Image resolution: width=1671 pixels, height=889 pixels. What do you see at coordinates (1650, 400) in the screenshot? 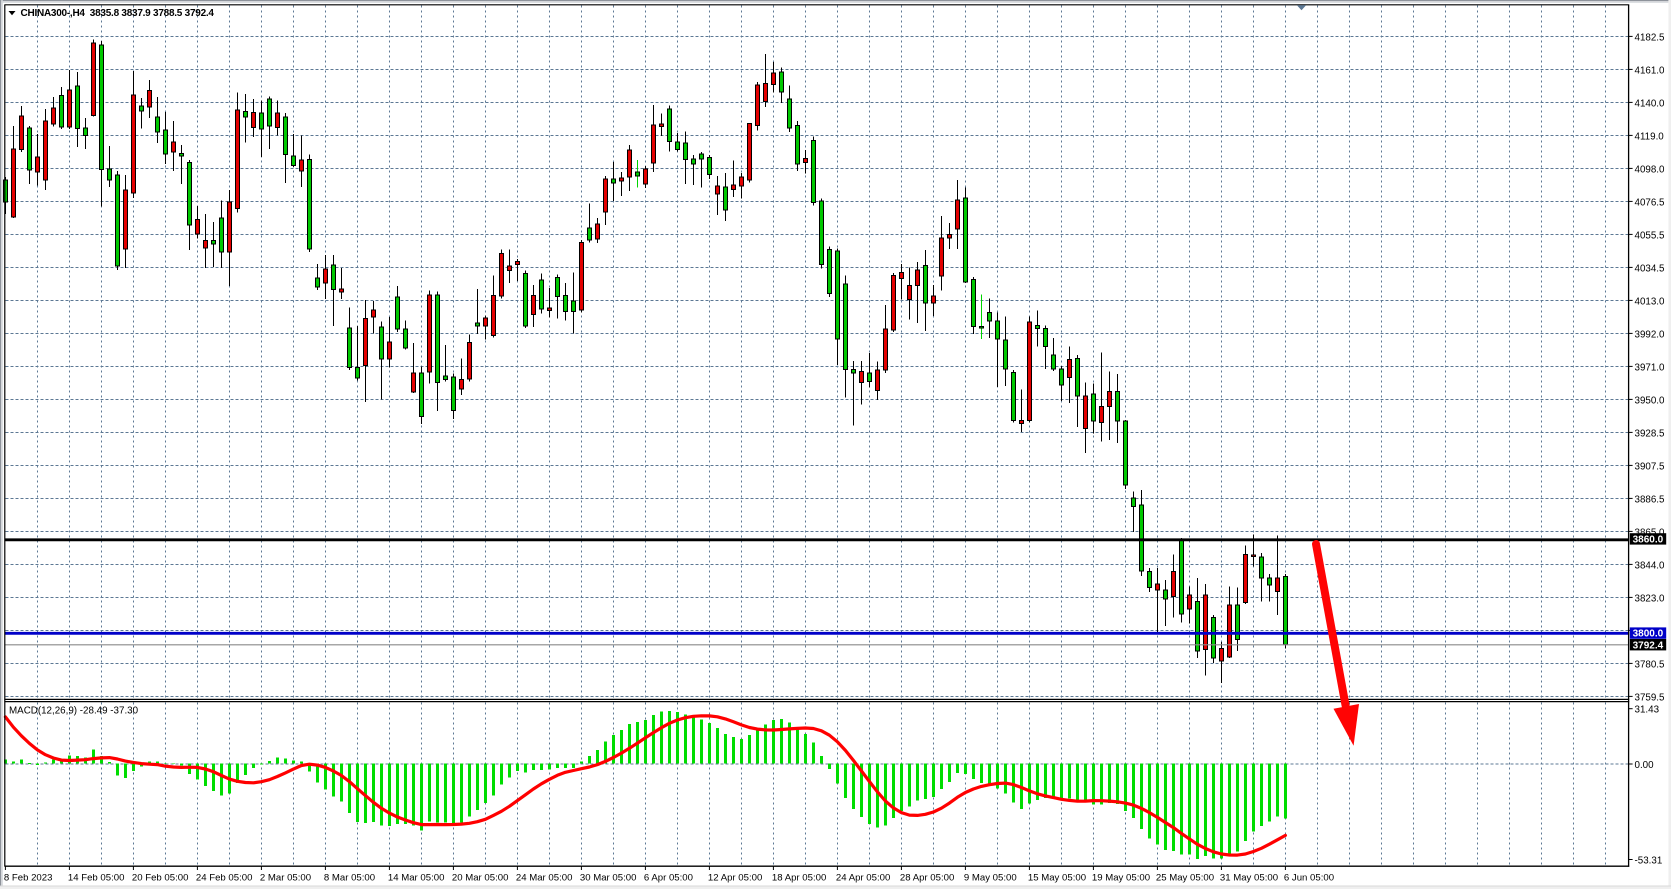
I see `svg-text: 3950.0` at bounding box center [1650, 400].